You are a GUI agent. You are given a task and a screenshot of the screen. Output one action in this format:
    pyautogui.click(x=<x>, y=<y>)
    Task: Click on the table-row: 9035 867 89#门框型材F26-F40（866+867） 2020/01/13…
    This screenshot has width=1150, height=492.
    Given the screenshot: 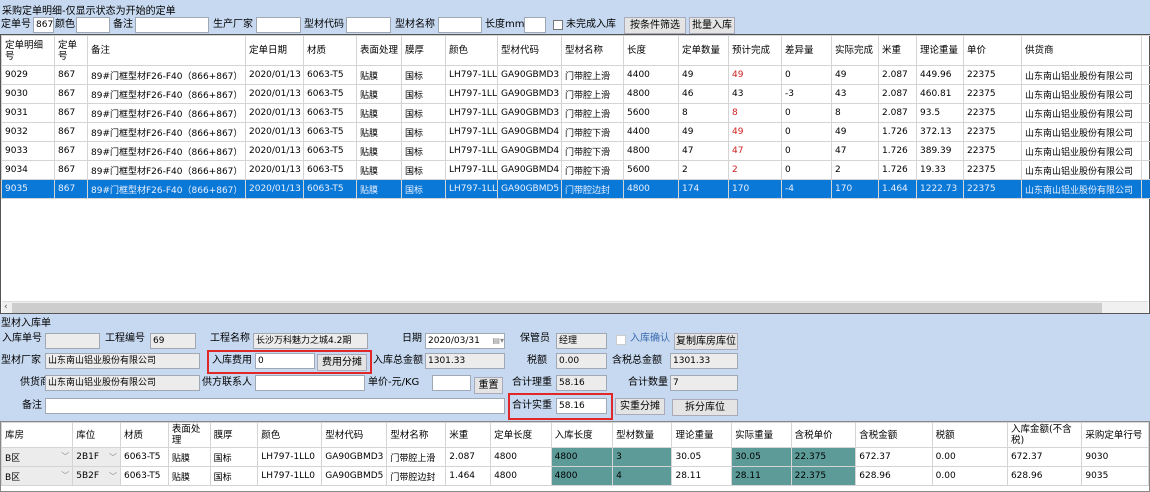 What is the action you would take?
    pyautogui.click(x=575, y=189)
    